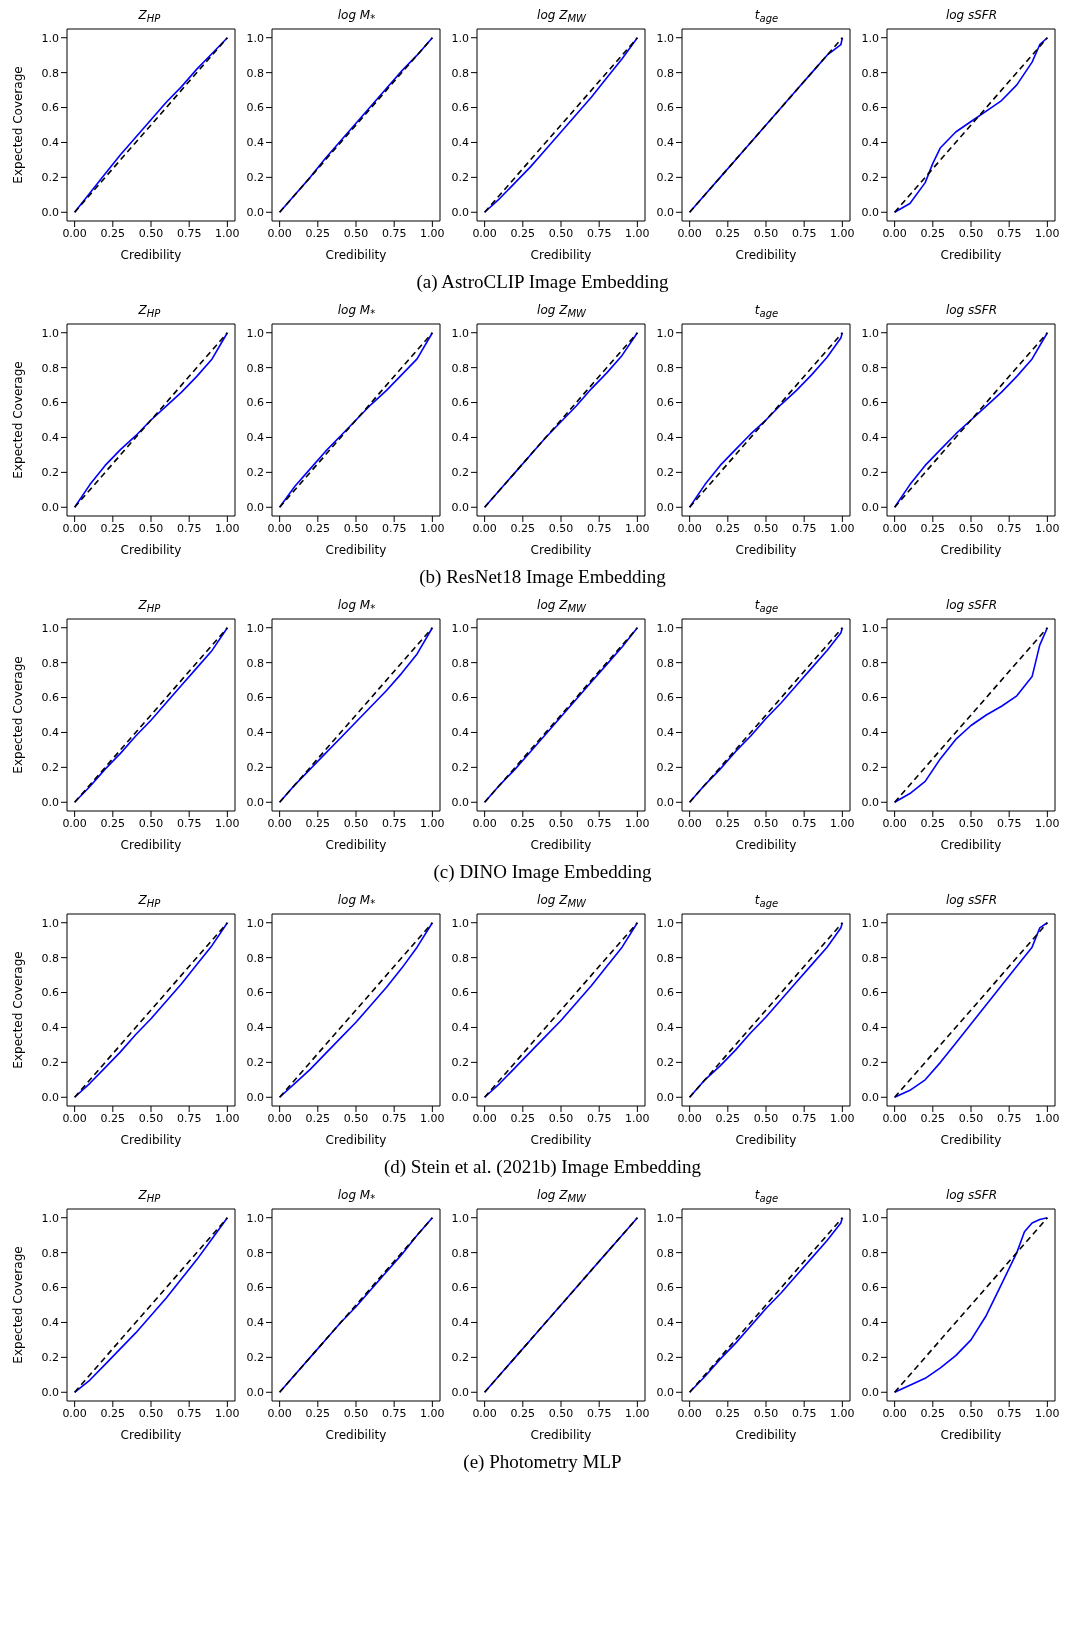 The image size is (1085, 1634). What do you see at coordinates (149, 901) in the screenshot?
I see `chart-title: Z$_{HP}$` at bounding box center [149, 901].